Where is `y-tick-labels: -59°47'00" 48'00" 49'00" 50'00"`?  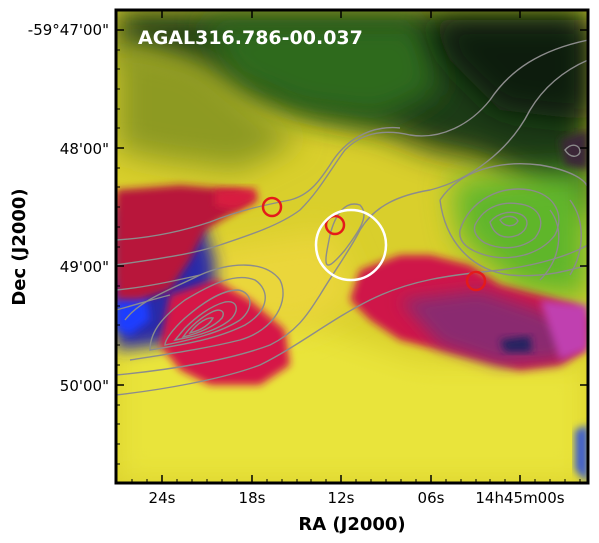
y-tick-labels: -59°47'00" 48'00" 49'00" 50'00" is located at coordinates (68, 208).